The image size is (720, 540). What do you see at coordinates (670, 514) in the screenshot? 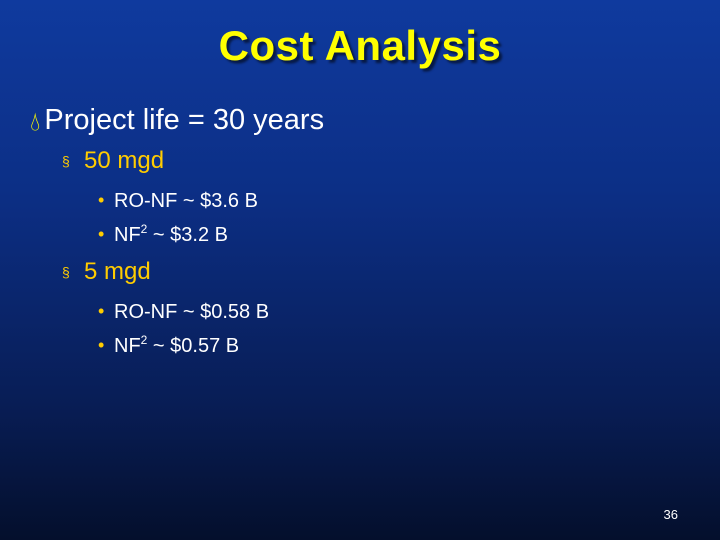
I see `page-number: 36` at bounding box center [670, 514].